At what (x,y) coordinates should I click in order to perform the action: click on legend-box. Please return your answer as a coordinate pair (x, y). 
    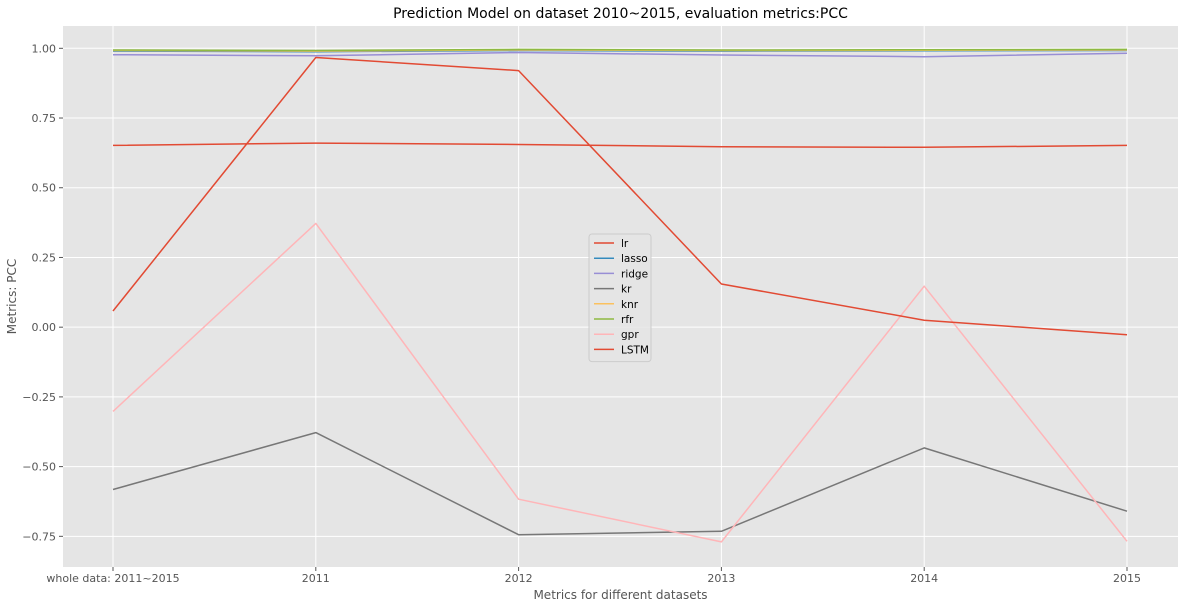
    Looking at the image, I should click on (620, 298).